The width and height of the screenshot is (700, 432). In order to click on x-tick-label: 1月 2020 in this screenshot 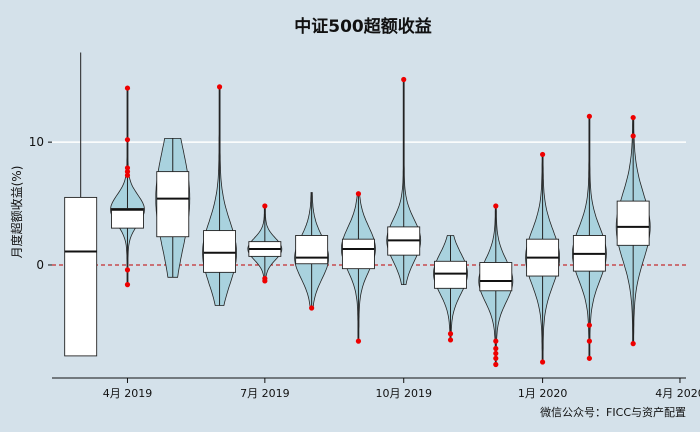, I will do `click(543, 393)`.